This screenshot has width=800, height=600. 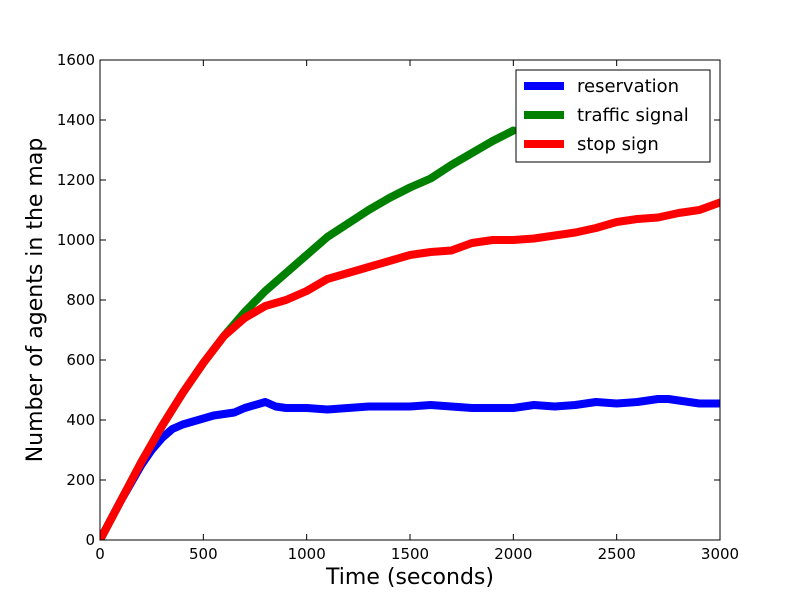 I want to click on legend: reservation traffic signal stop sign, so click(x=613, y=116).